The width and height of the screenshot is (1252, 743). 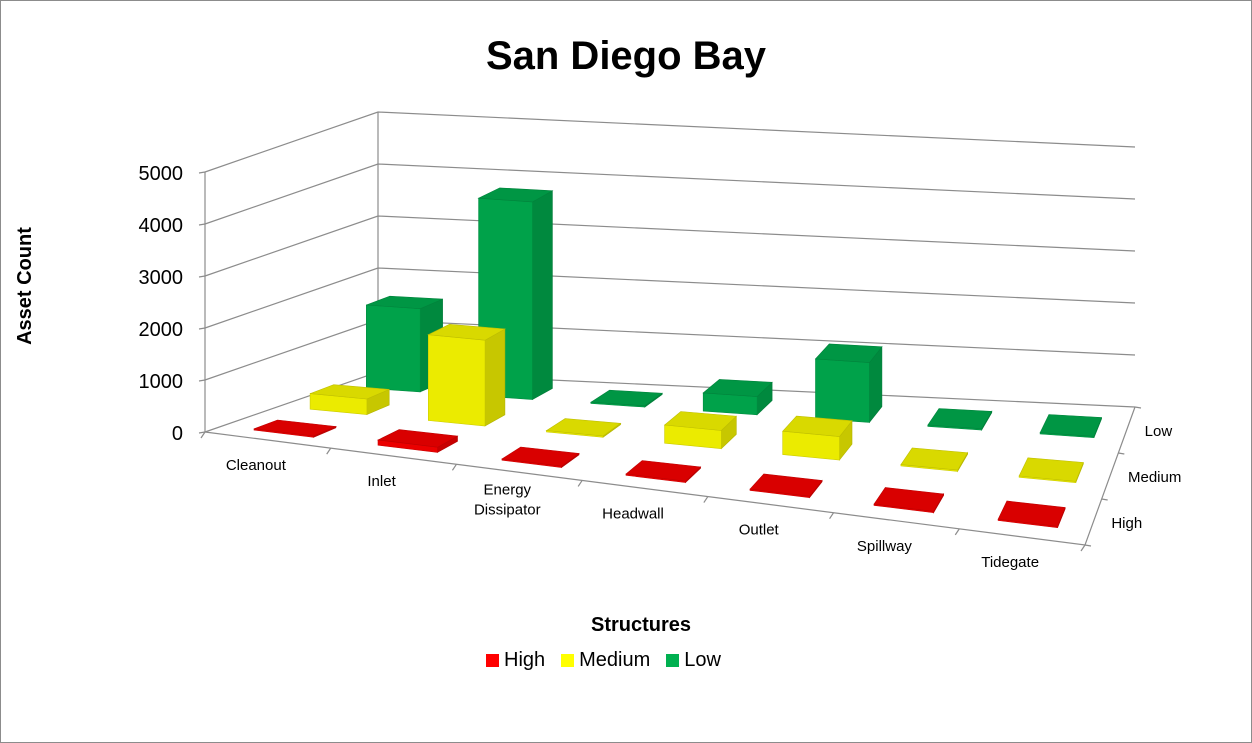 What do you see at coordinates (492, 660) in the screenshot?
I see `legend-swatch-high` at bounding box center [492, 660].